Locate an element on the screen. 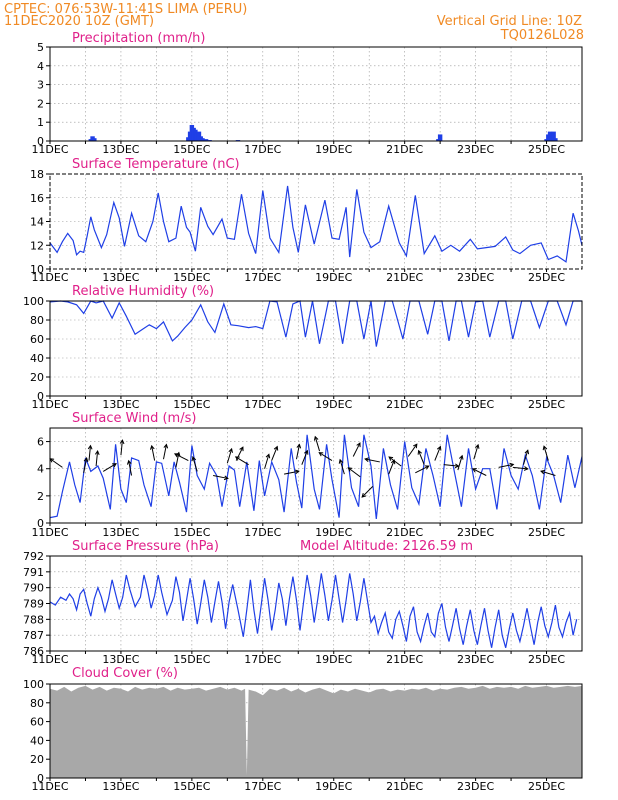 The height and width of the screenshot is (800, 618). y-tick-label: 3 is located at coordinates (40, 85).